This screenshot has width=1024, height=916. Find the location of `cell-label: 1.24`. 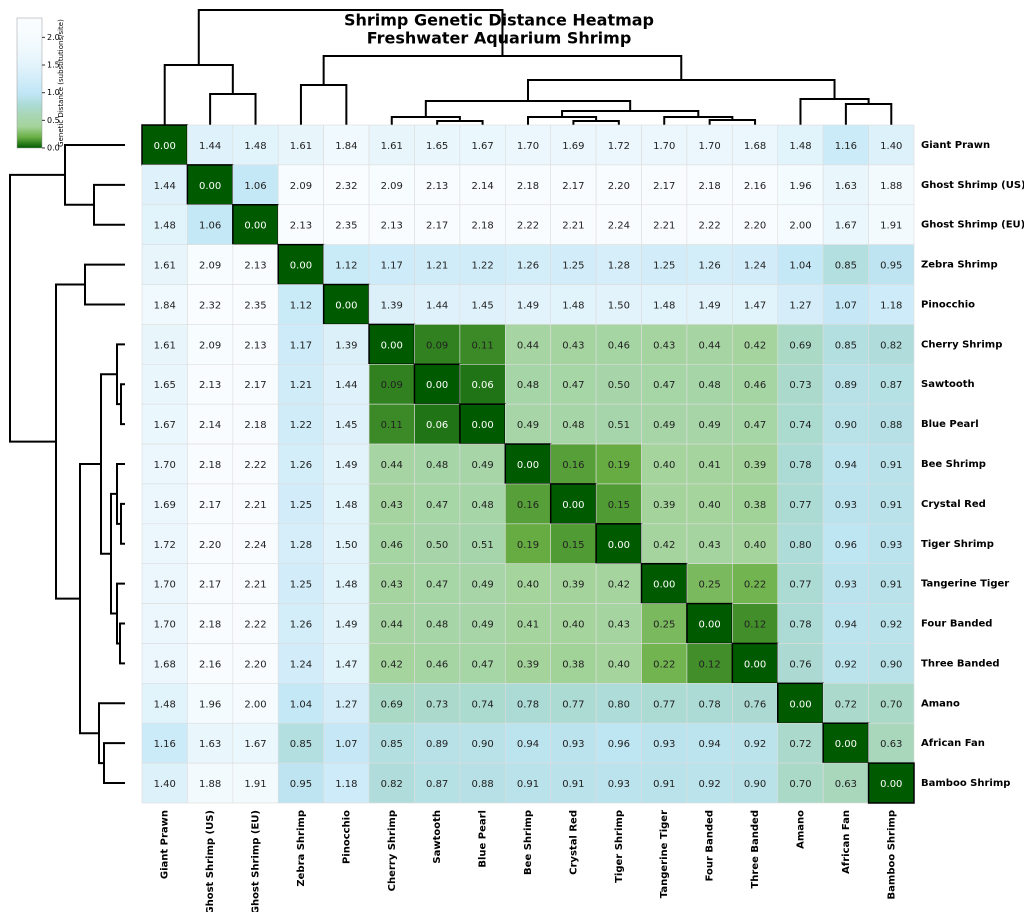

cell-label: 1.24 is located at coordinates (301, 664).